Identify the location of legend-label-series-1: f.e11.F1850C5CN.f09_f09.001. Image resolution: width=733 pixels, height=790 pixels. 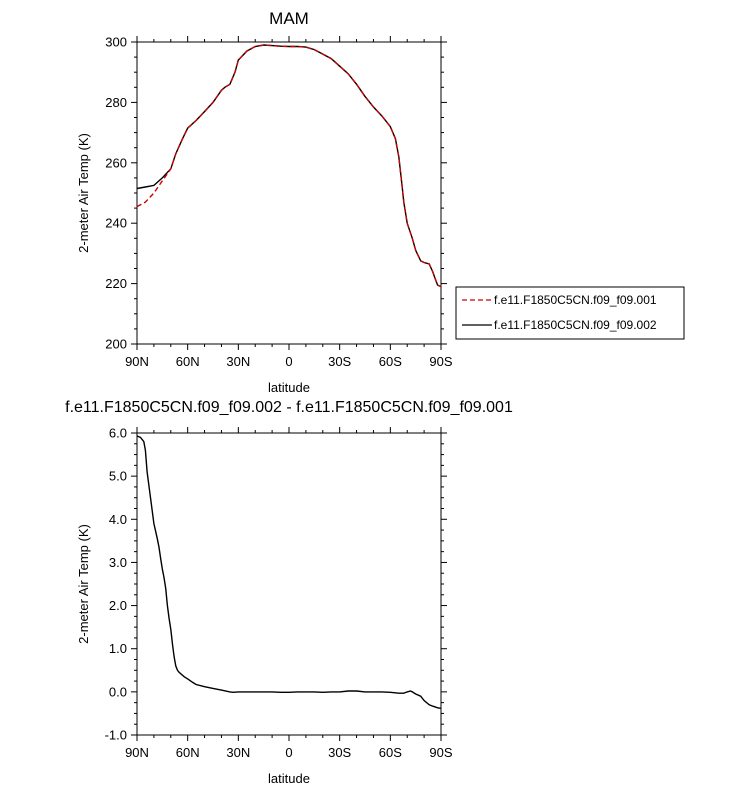
(575, 300).